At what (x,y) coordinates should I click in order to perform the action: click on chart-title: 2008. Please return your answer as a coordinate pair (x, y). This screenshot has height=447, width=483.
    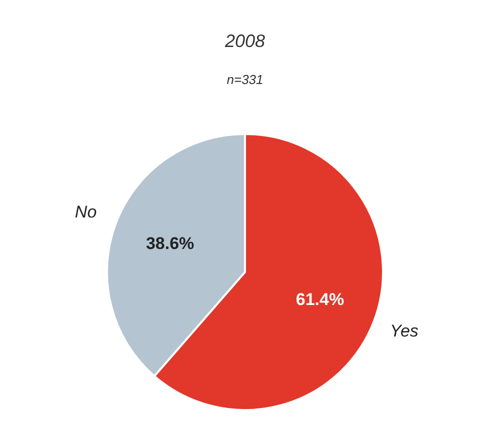
    Looking at the image, I should click on (245, 41).